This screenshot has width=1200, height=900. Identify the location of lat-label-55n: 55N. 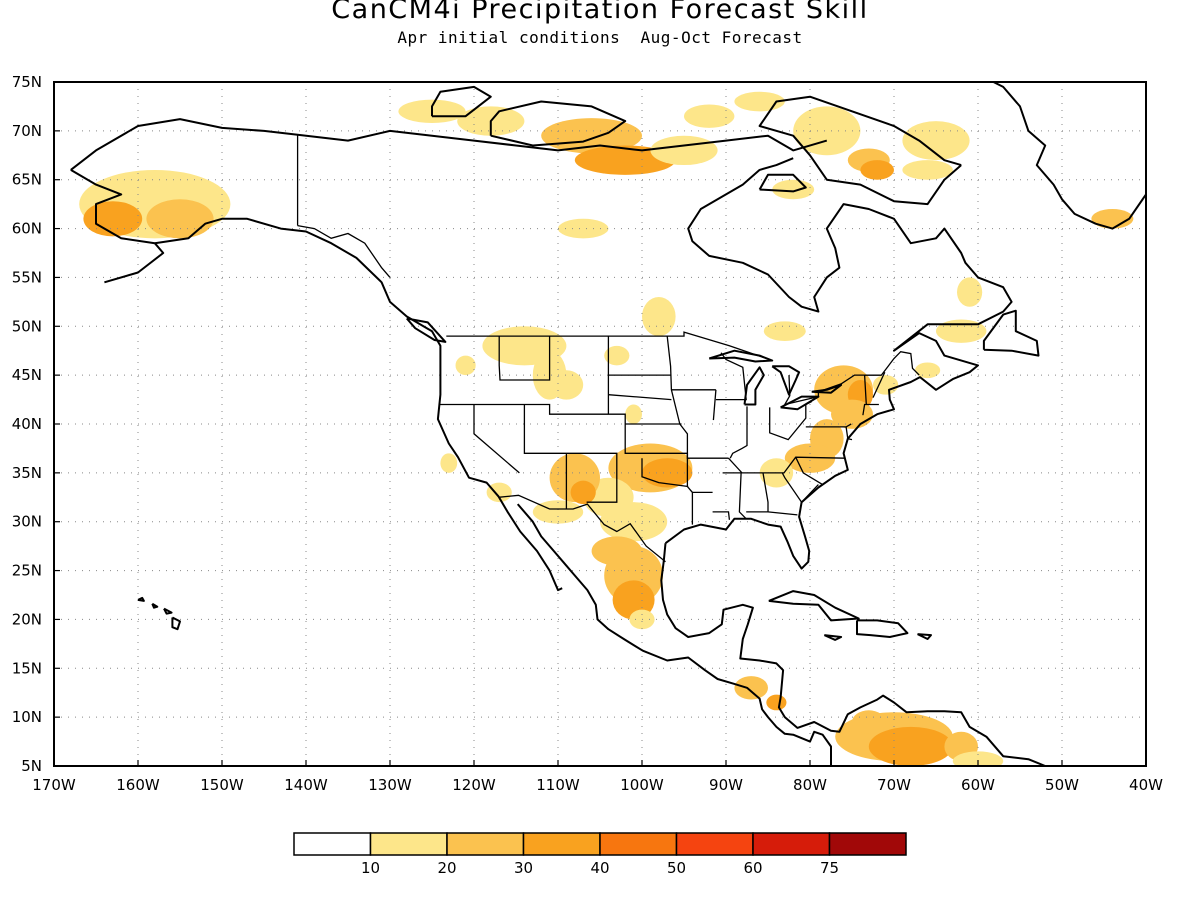
(27, 277).